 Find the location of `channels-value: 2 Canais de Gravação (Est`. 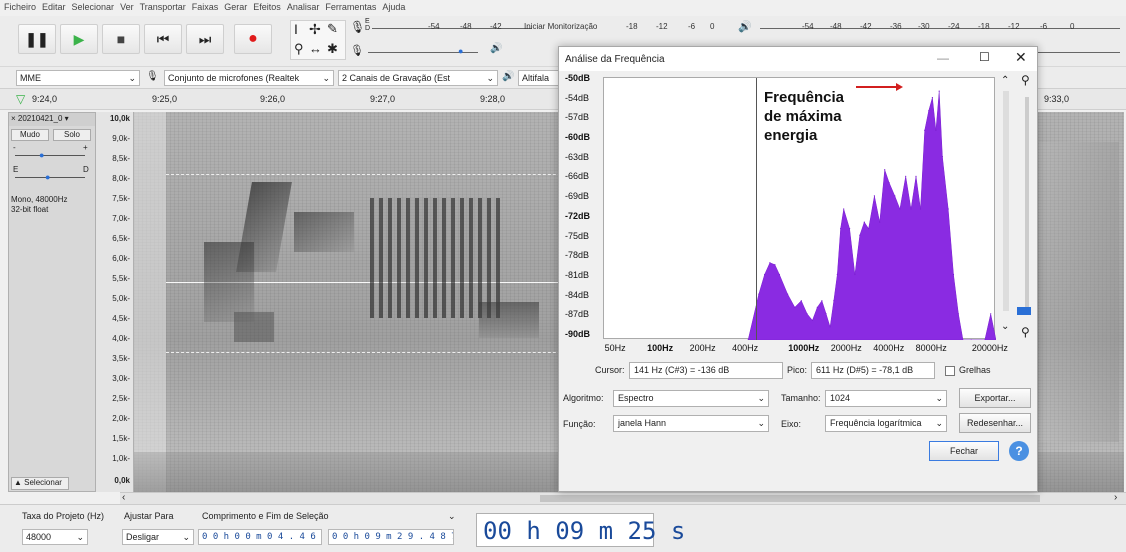

channels-value: 2 Canais de Gravação (Est is located at coordinates (396, 78).